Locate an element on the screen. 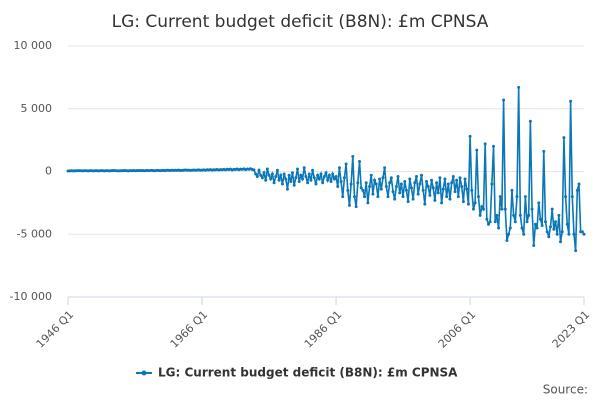 Image resolution: width=600 pixels, height=400 pixels. legend-marker is located at coordinates (144, 373).